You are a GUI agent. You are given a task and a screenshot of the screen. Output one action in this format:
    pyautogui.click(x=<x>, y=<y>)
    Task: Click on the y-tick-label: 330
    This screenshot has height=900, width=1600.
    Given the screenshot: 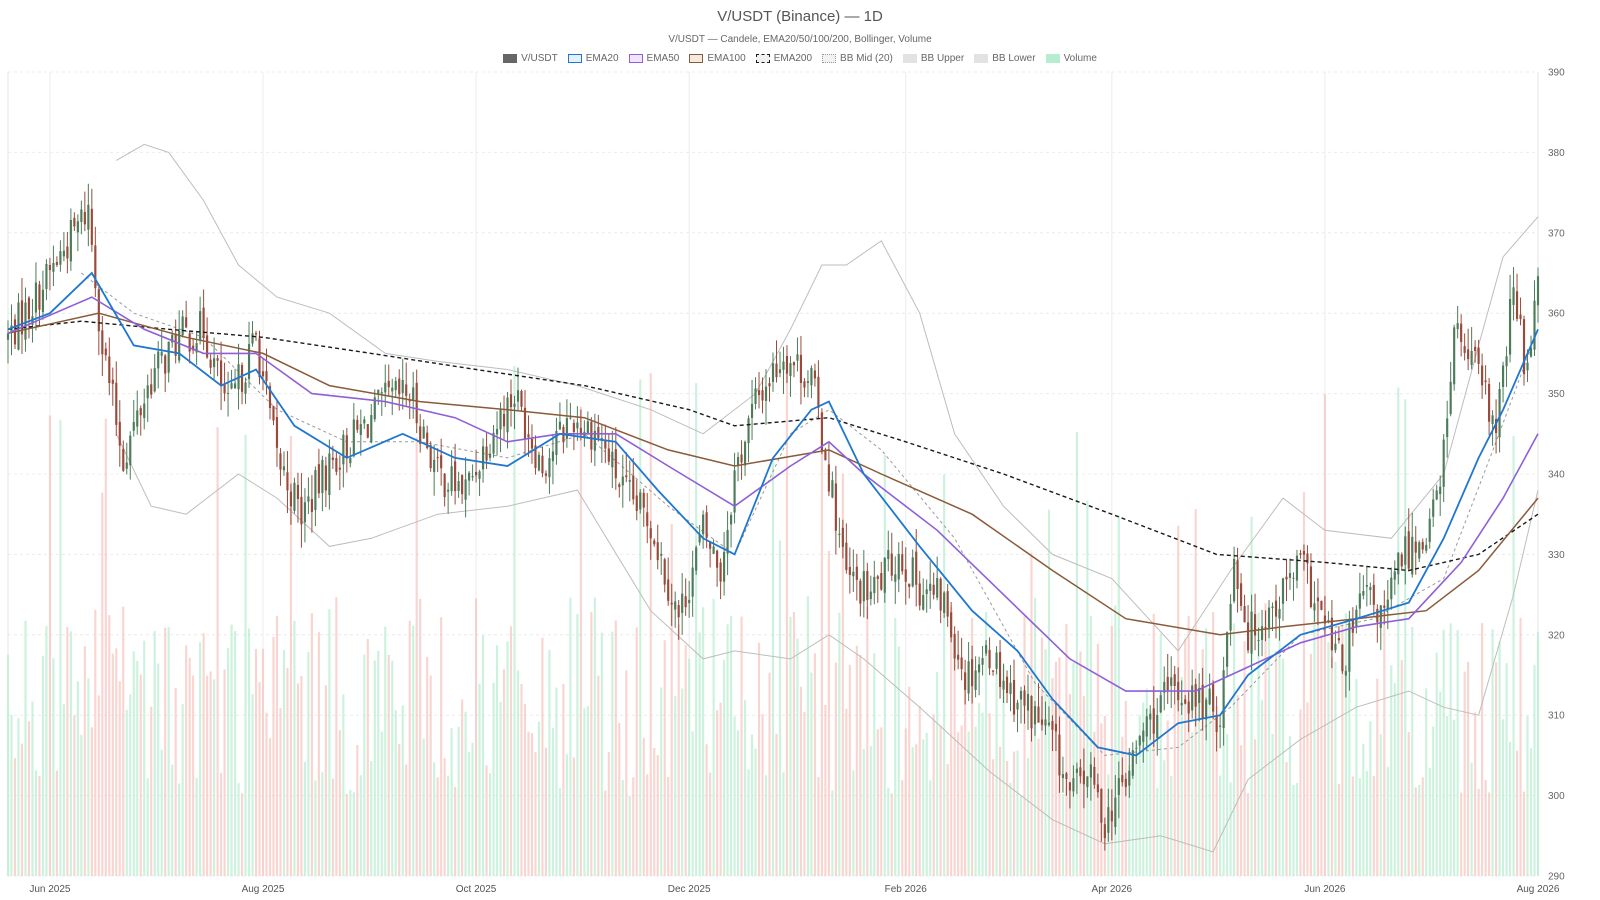 What is the action you would take?
    pyautogui.click(x=1556, y=555)
    